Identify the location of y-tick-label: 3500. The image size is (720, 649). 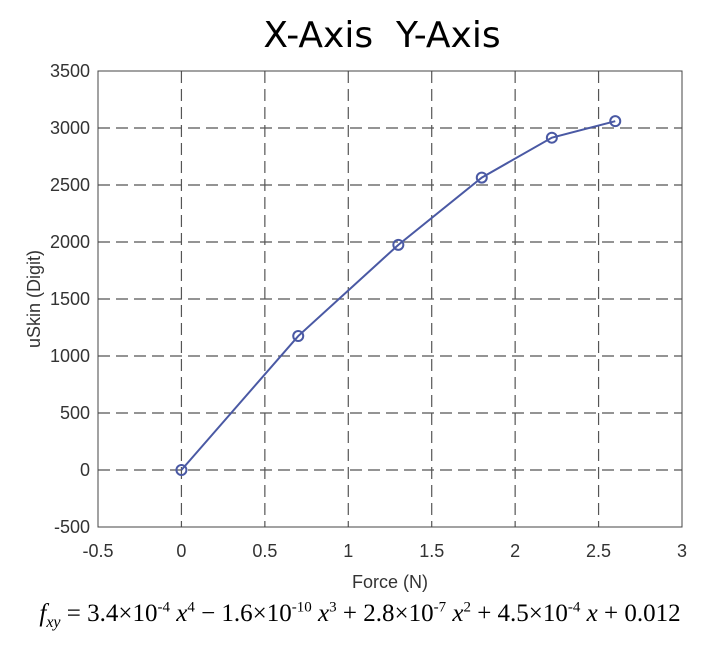
(70, 71).